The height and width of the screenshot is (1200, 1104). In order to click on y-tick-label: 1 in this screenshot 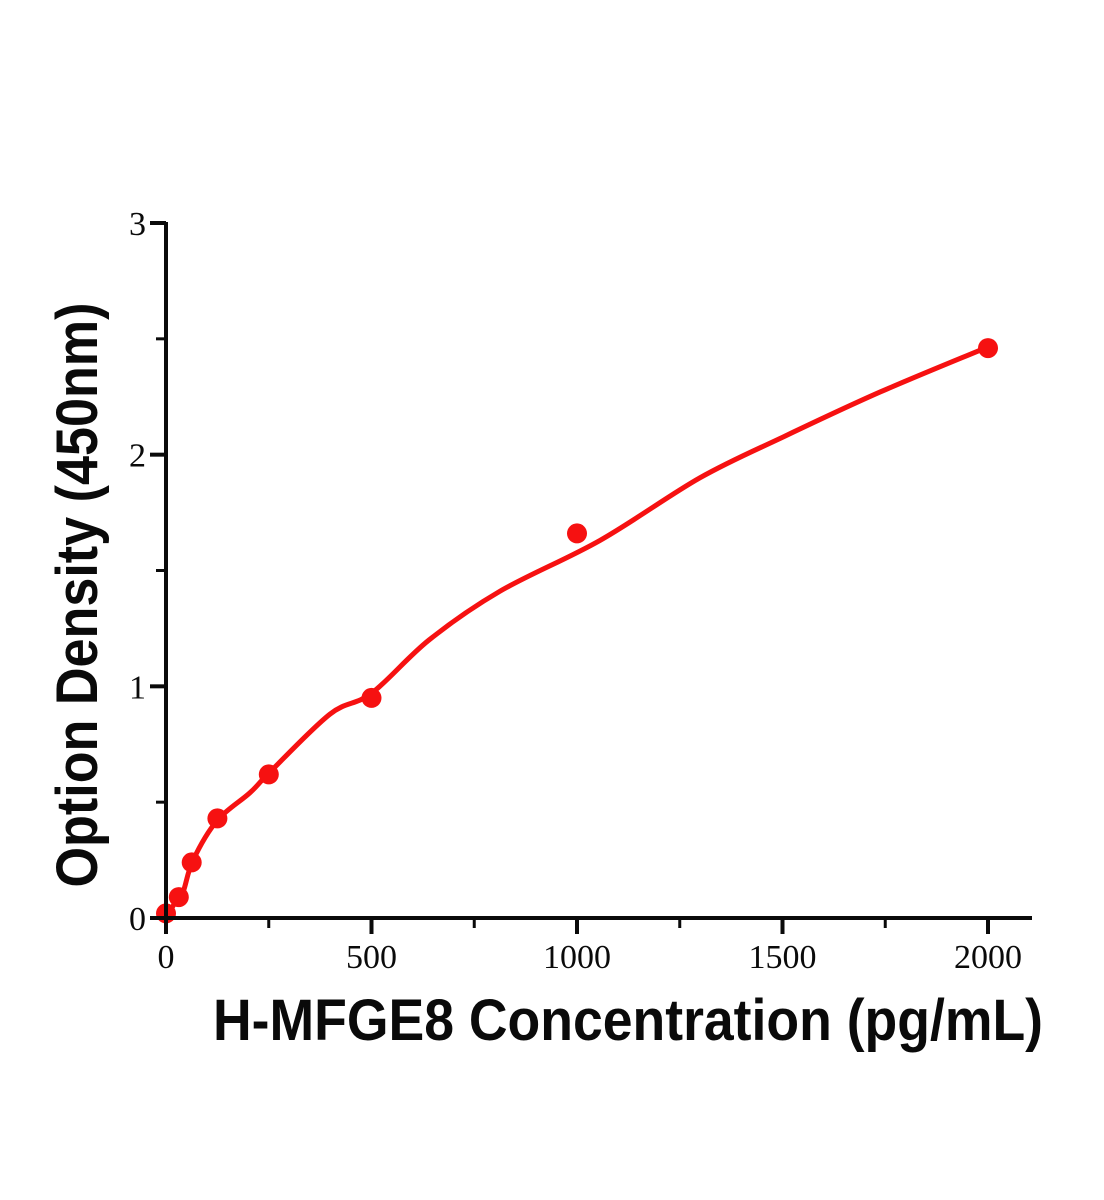, I will do `click(137, 687)`.